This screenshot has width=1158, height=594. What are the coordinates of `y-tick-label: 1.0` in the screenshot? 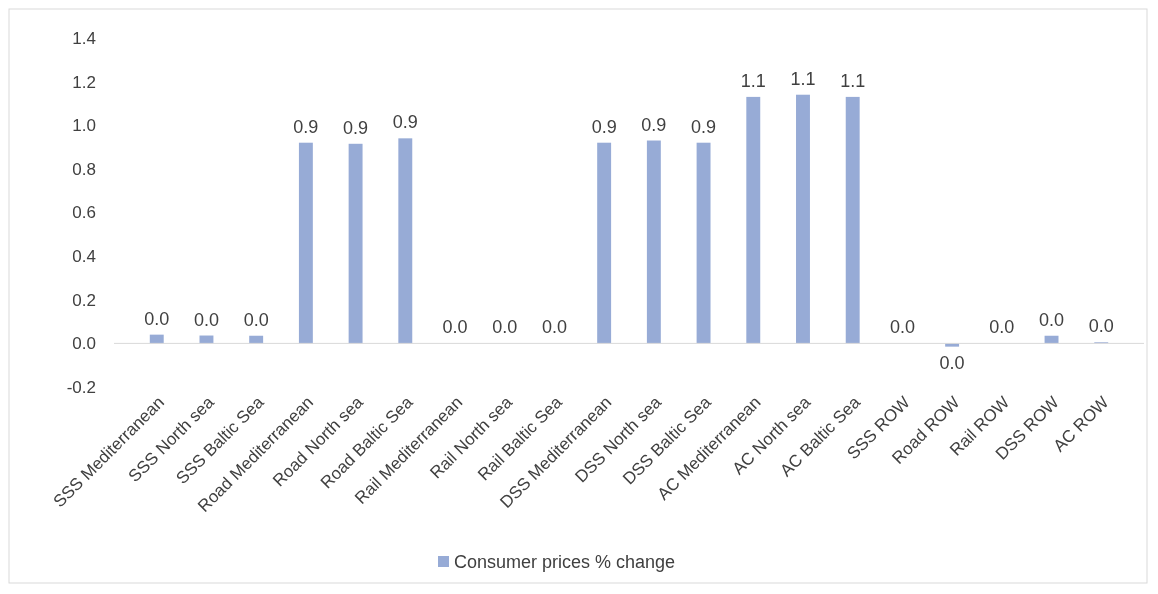 It's located at (84, 126).